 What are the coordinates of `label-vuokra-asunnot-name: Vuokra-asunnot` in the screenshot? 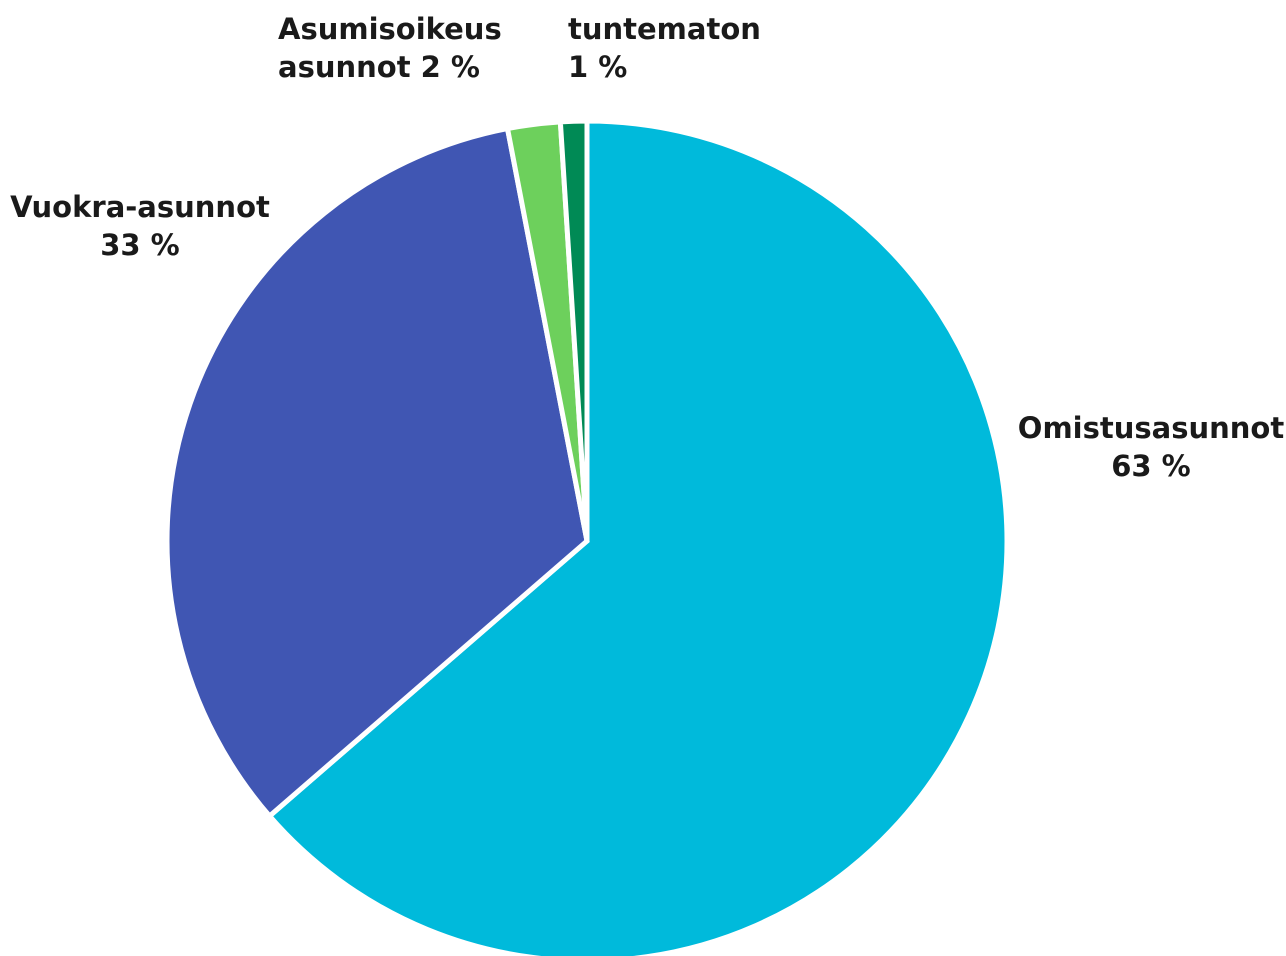 It's located at (140, 207).